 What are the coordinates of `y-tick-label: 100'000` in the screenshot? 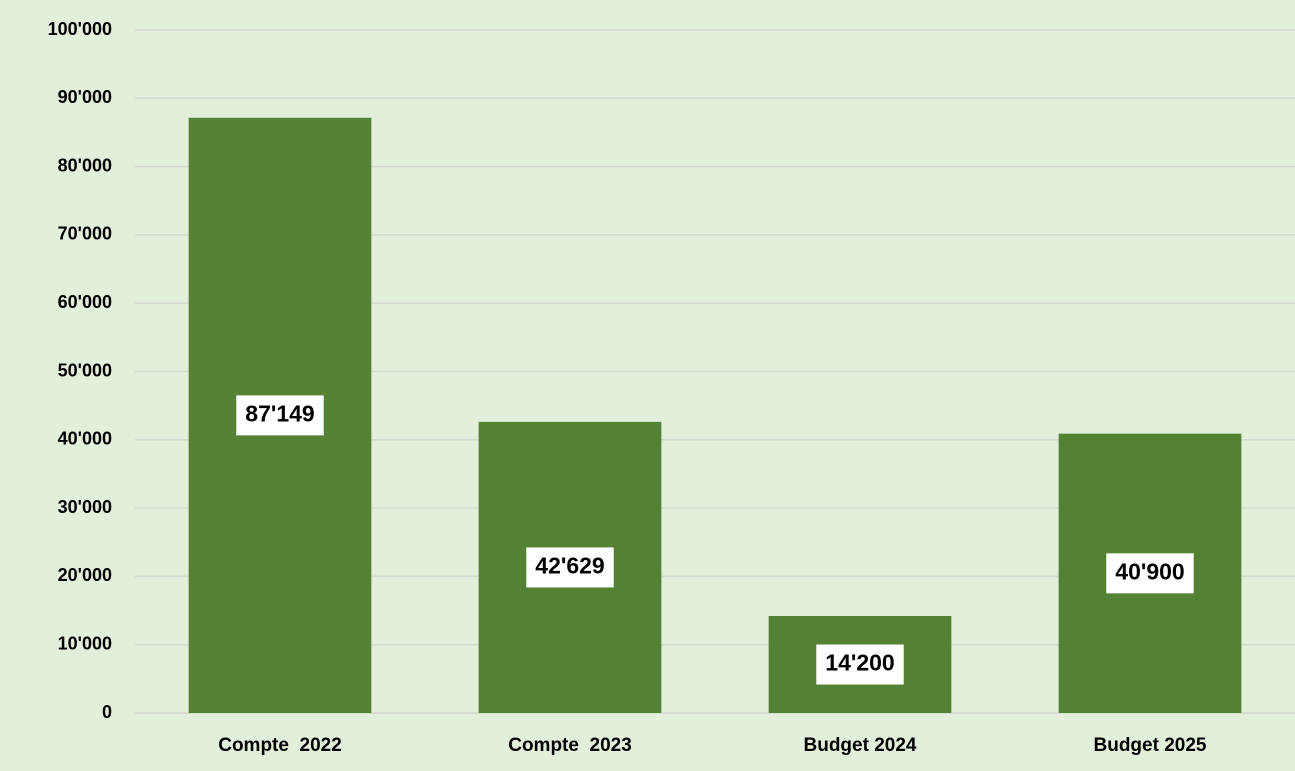 It's located at (80, 29).